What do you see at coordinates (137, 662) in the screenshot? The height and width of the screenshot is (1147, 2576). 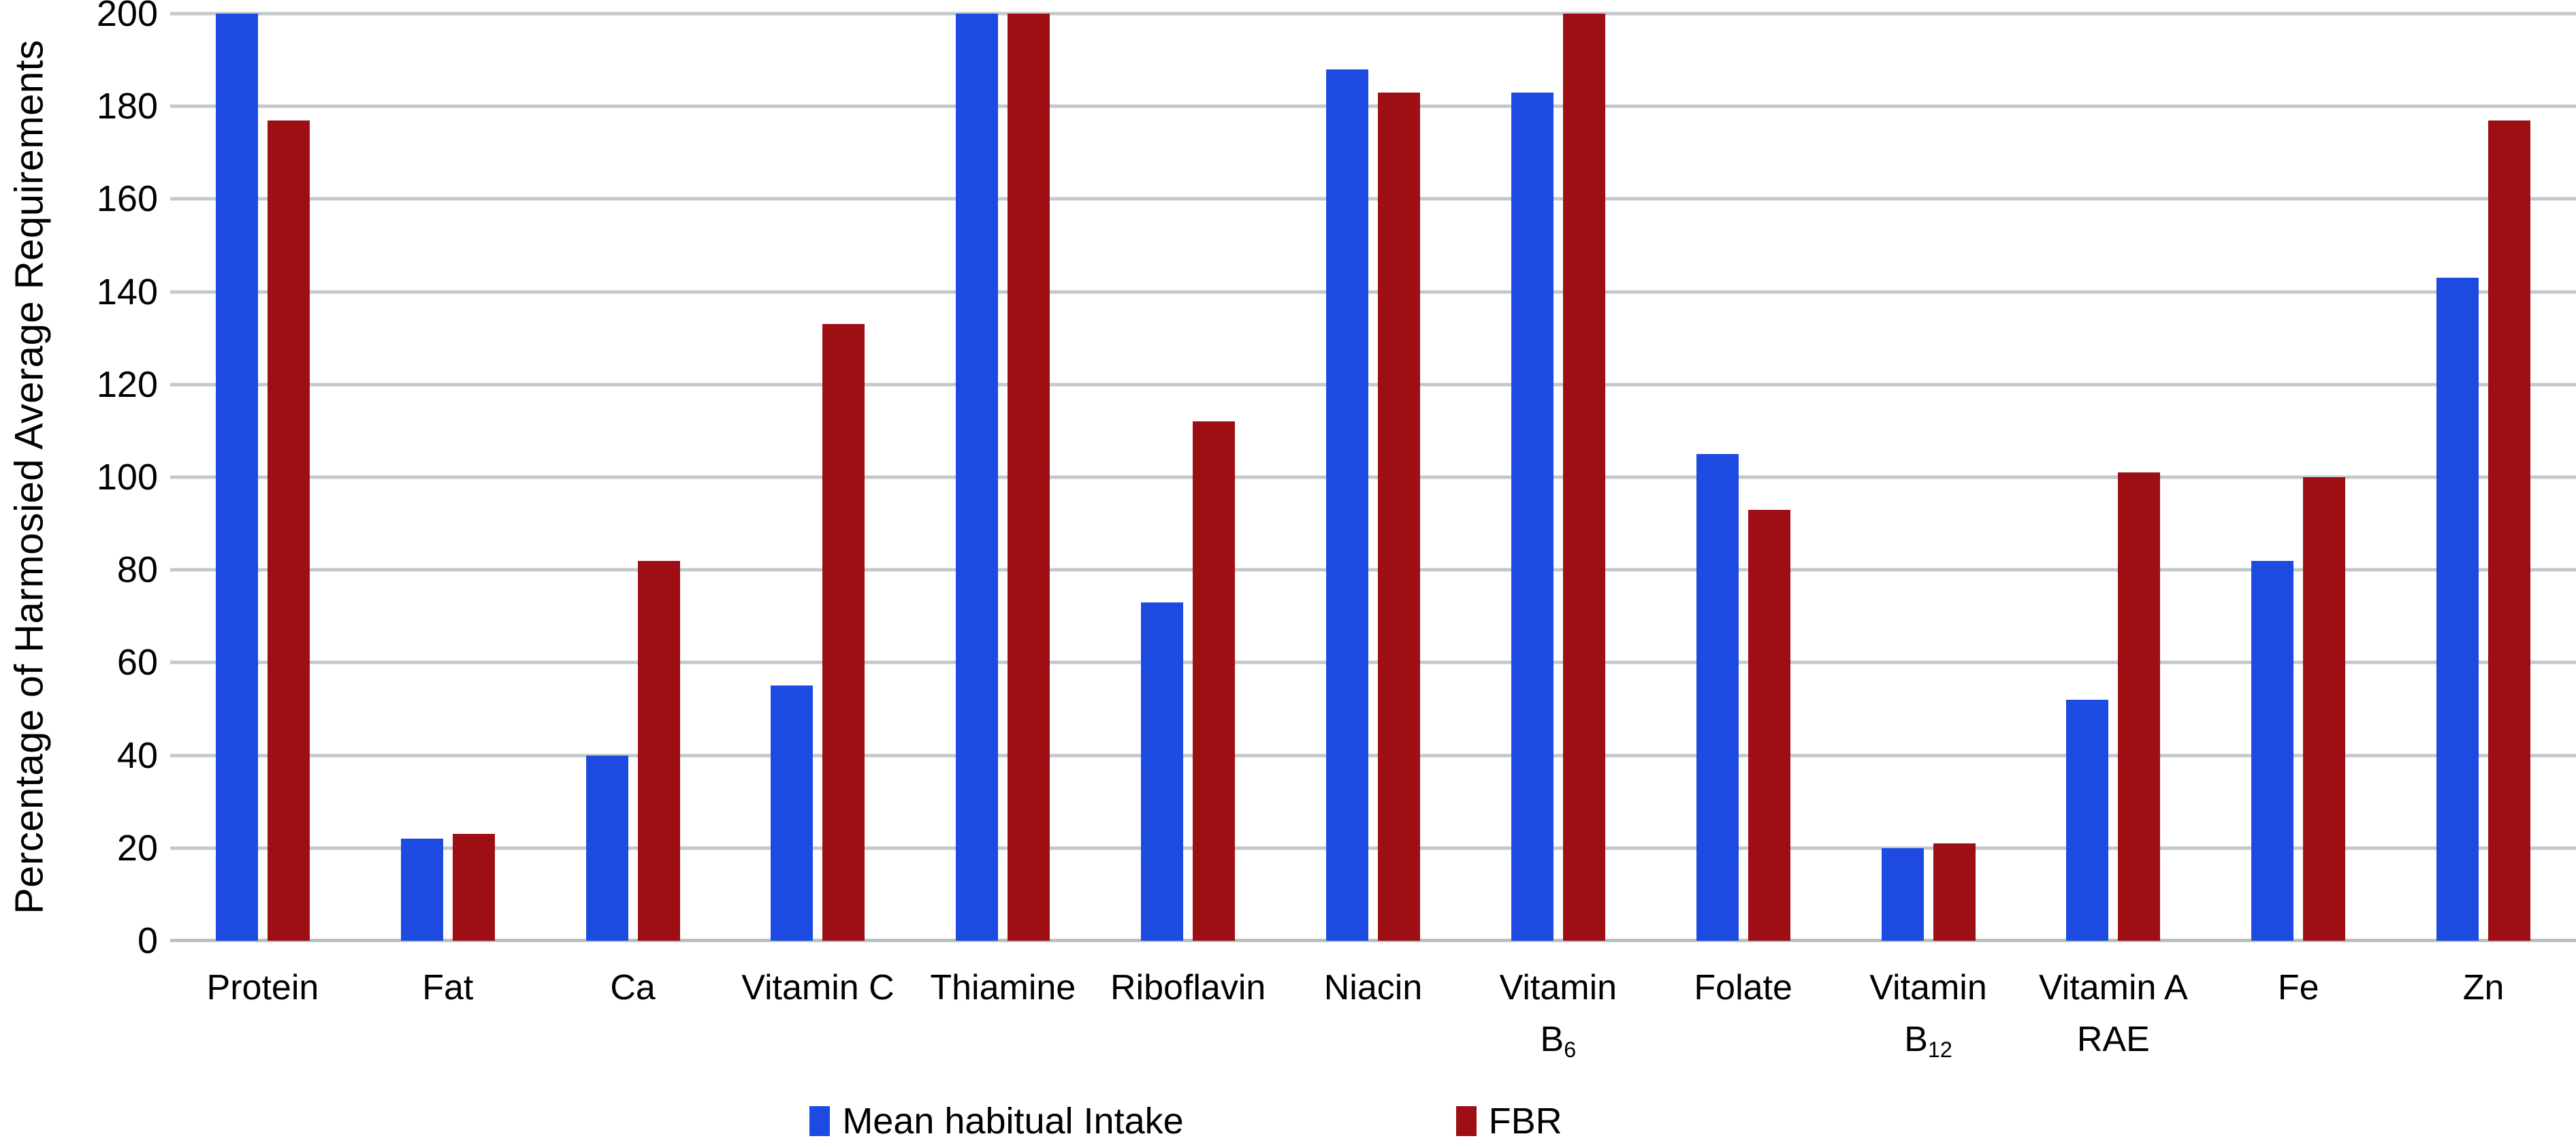 I see `y-tick-60: 60` at bounding box center [137, 662].